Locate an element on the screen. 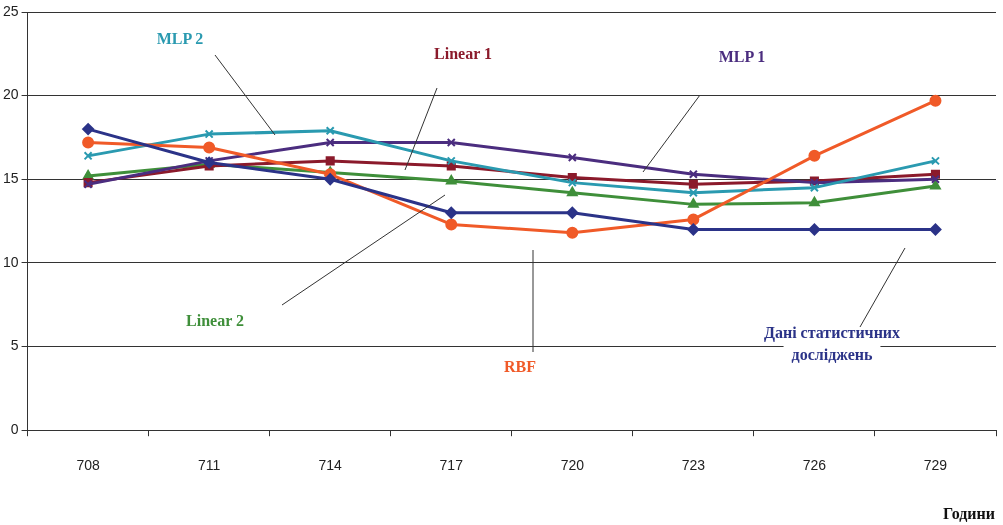 The height and width of the screenshot is (525, 1003). text: MLP 2 is located at coordinates (180, 39).